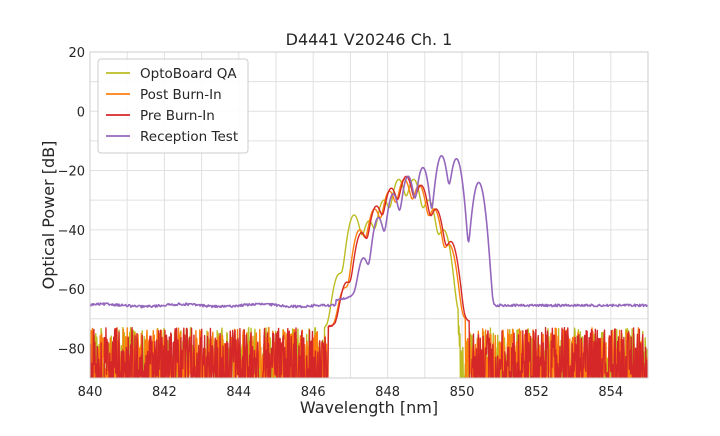 This screenshot has height=436, width=720. I want to click on x-axis-label: Wavelength [nm], so click(369, 407).